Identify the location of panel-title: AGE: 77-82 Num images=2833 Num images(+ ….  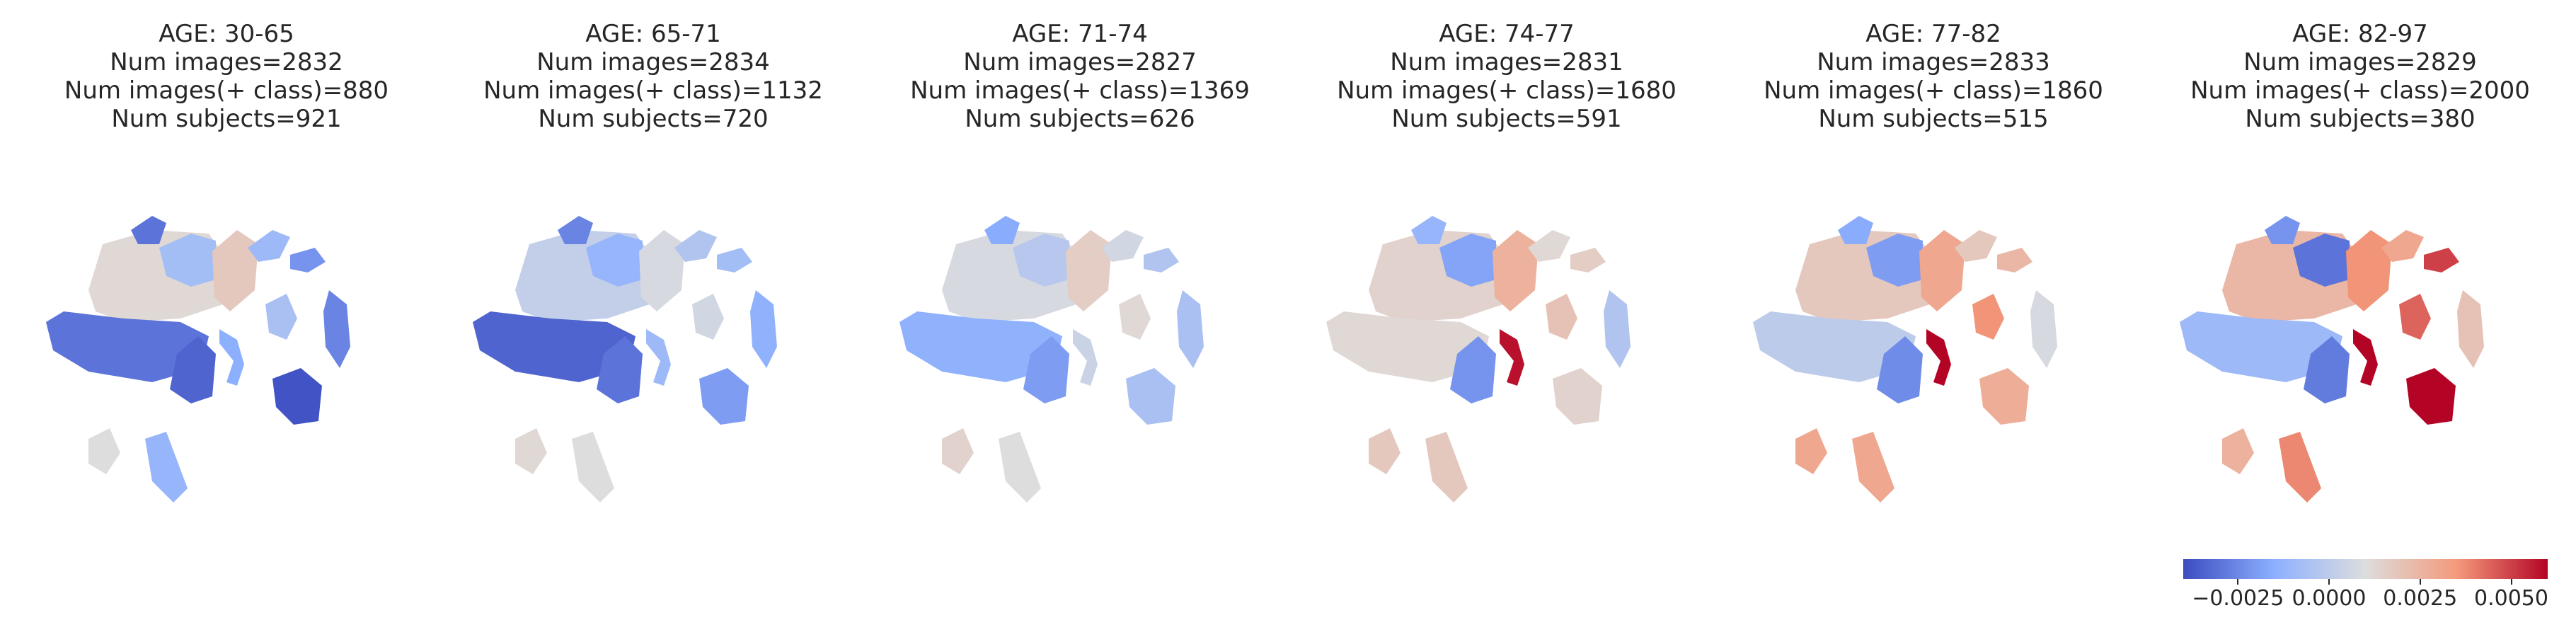
(1934, 76).